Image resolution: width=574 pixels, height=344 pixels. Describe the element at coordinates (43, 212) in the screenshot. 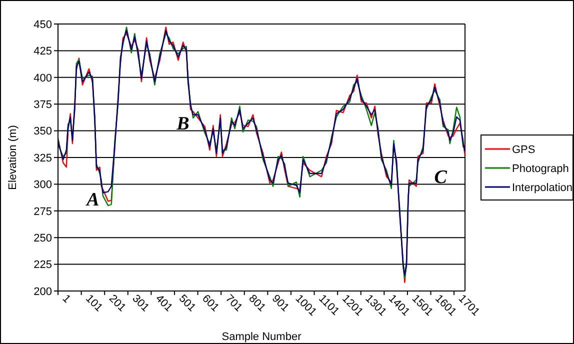

I see `y-tick-label: 275` at that location.